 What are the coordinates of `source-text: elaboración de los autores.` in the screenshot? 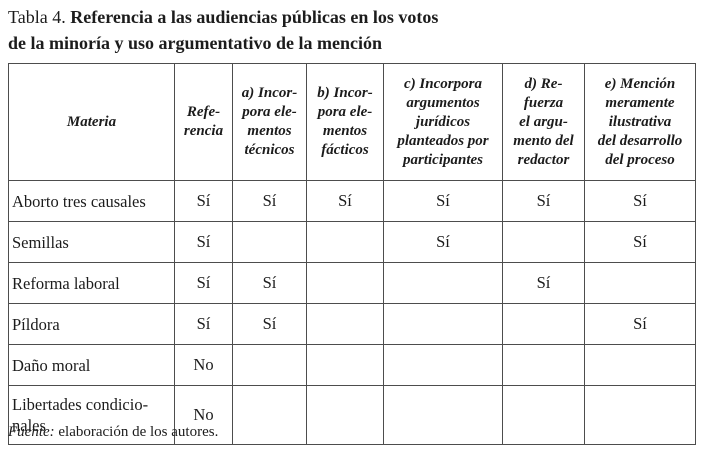 It's located at (138, 432).